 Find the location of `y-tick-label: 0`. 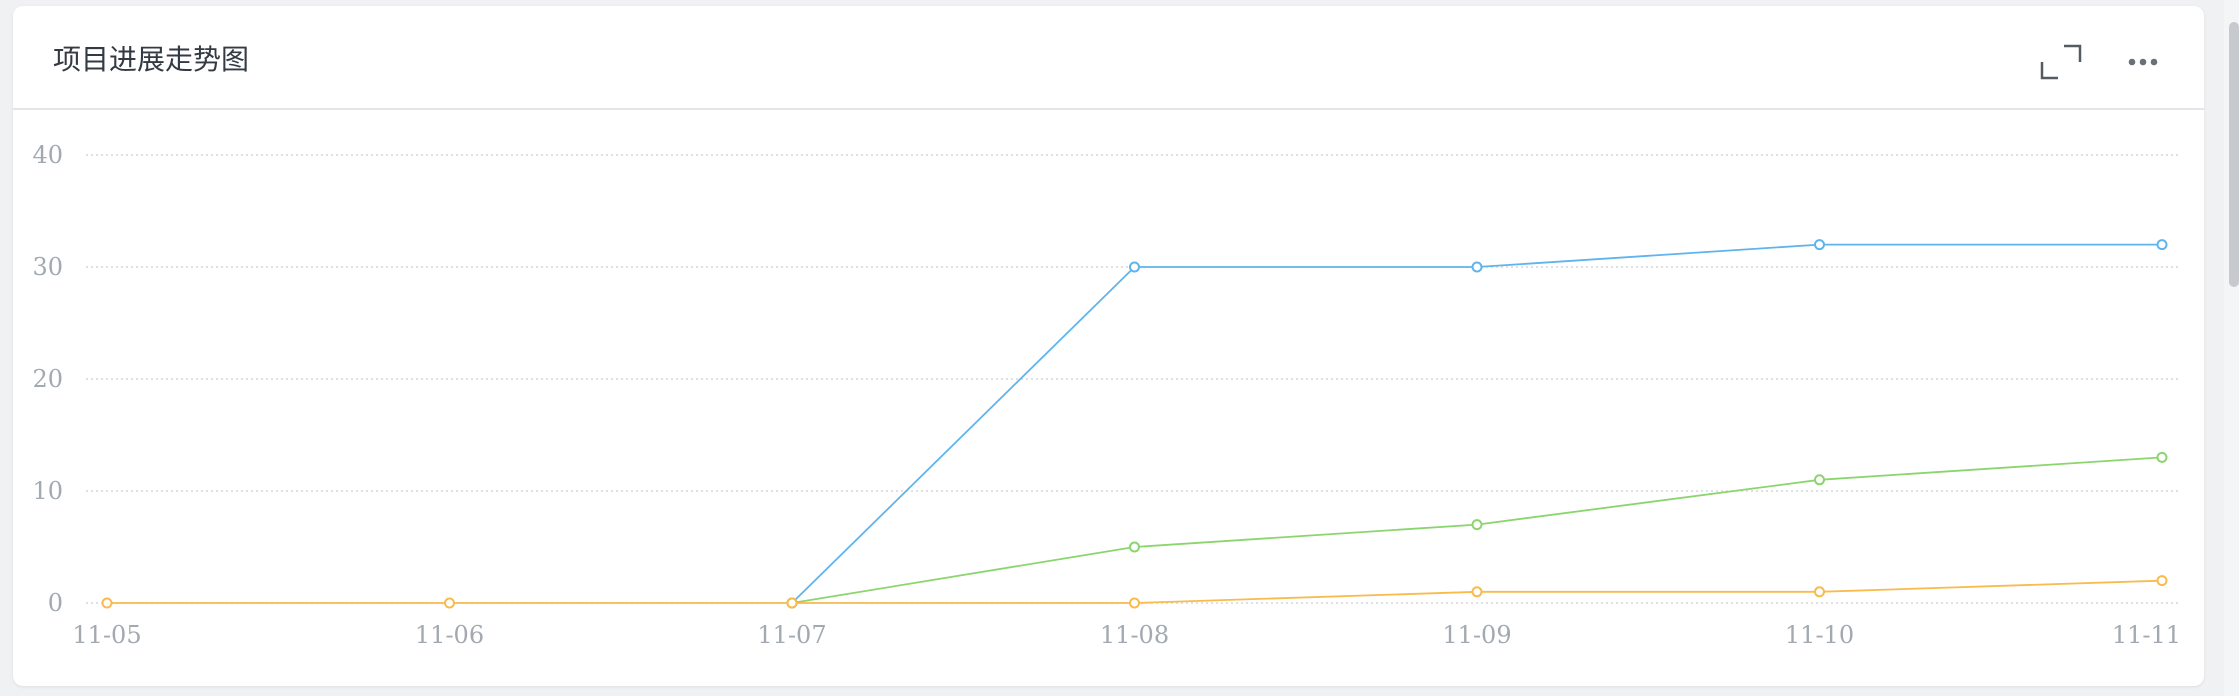

y-tick-label: 0 is located at coordinates (55, 603).